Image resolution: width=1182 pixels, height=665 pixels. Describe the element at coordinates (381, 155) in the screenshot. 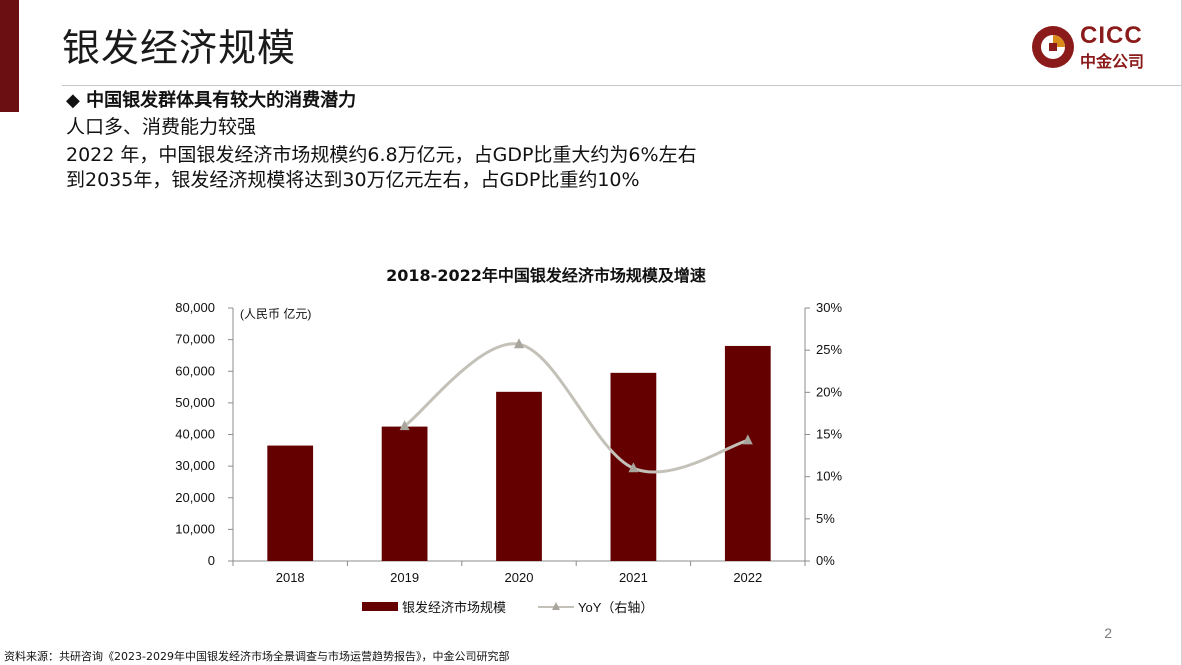

I see `body-line-2: 2022 年，中国银发经济市场规模约6.8万亿元，占GDP比重大约为6%左右` at that location.